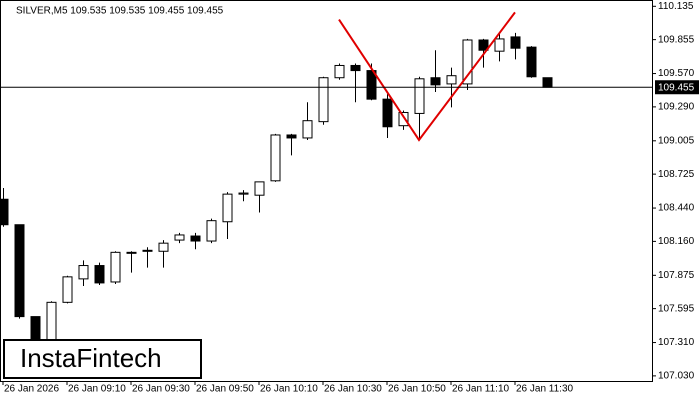 The image size is (700, 400). What do you see at coordinates (676, 73) in the screenshot?
I see `y-tick-label: 109.570` at bounding box center [676, 73].